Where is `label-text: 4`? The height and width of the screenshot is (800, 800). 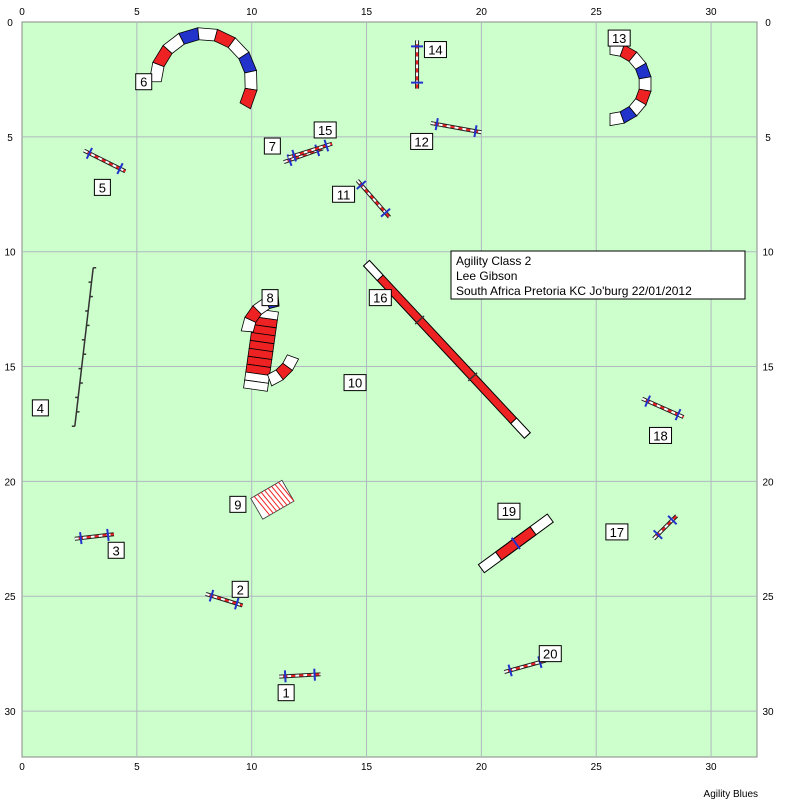 label-text: 4 is located at coordinates (40, 408).